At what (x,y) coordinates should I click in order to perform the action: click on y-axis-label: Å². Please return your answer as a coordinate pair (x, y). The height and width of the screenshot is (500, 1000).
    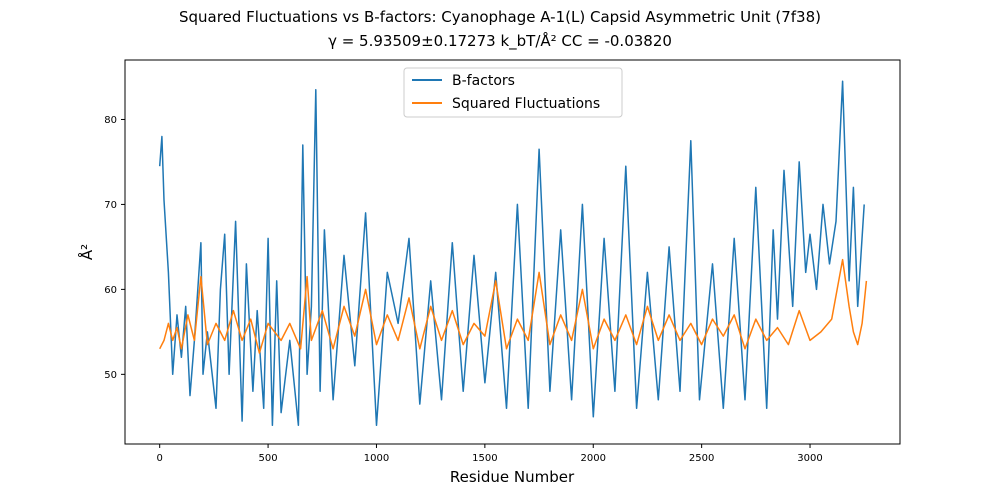
    Looking at the image, I should click on (86, 252).